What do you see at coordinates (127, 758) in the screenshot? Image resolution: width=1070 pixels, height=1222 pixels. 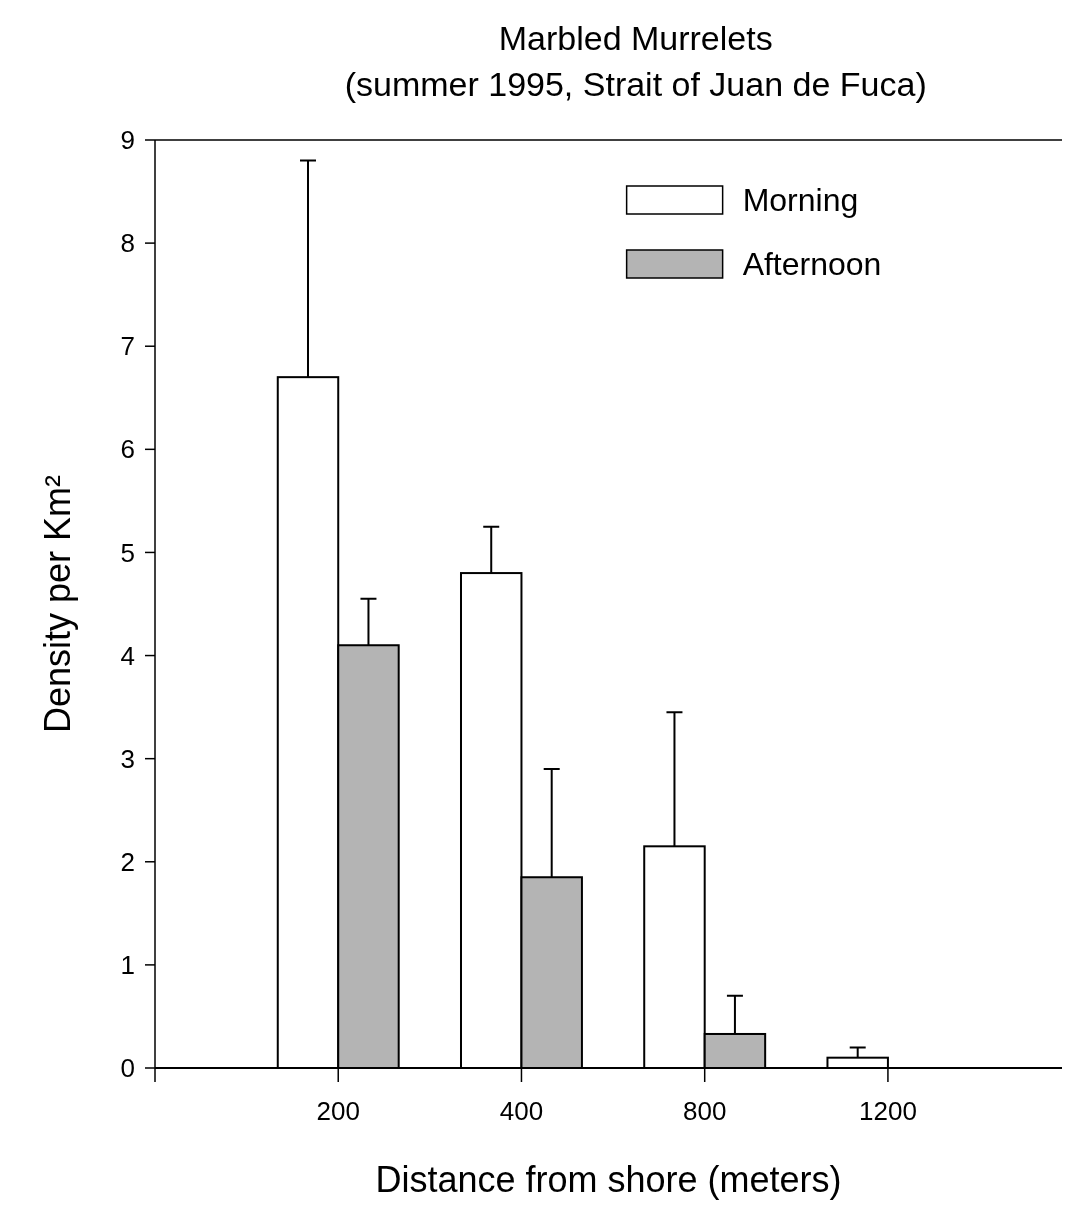 I see `y-tick-label: 3` at bounding box center [127, 758].